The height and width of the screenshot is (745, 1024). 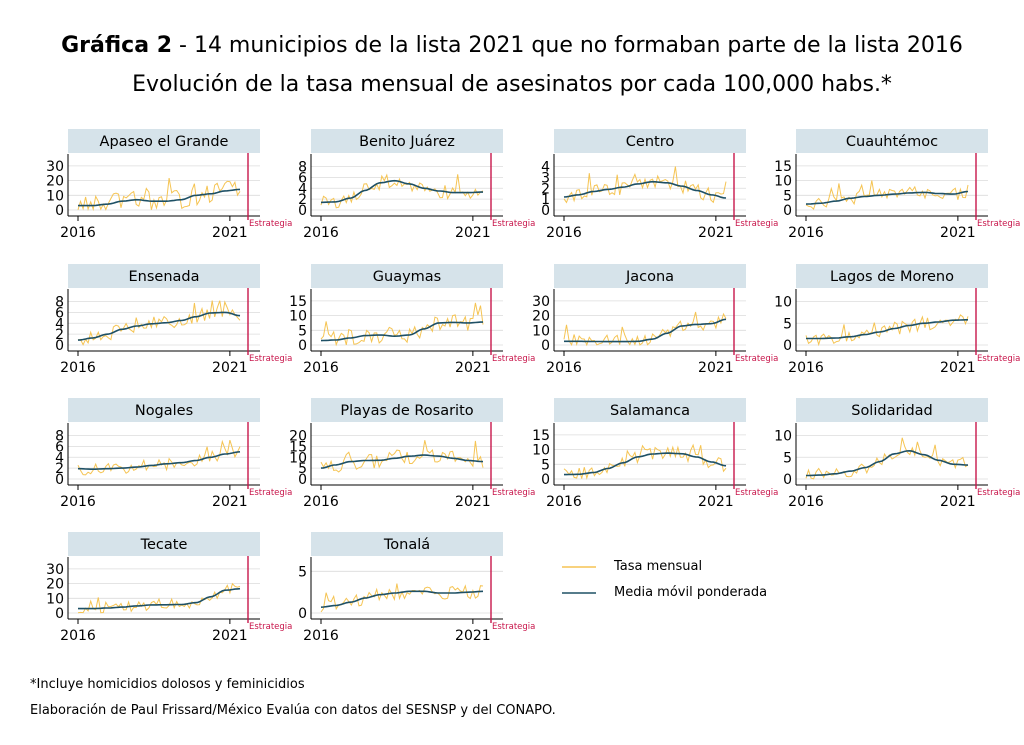 I want to click on panel-title: Guaymas, so click(x=407, y=277).